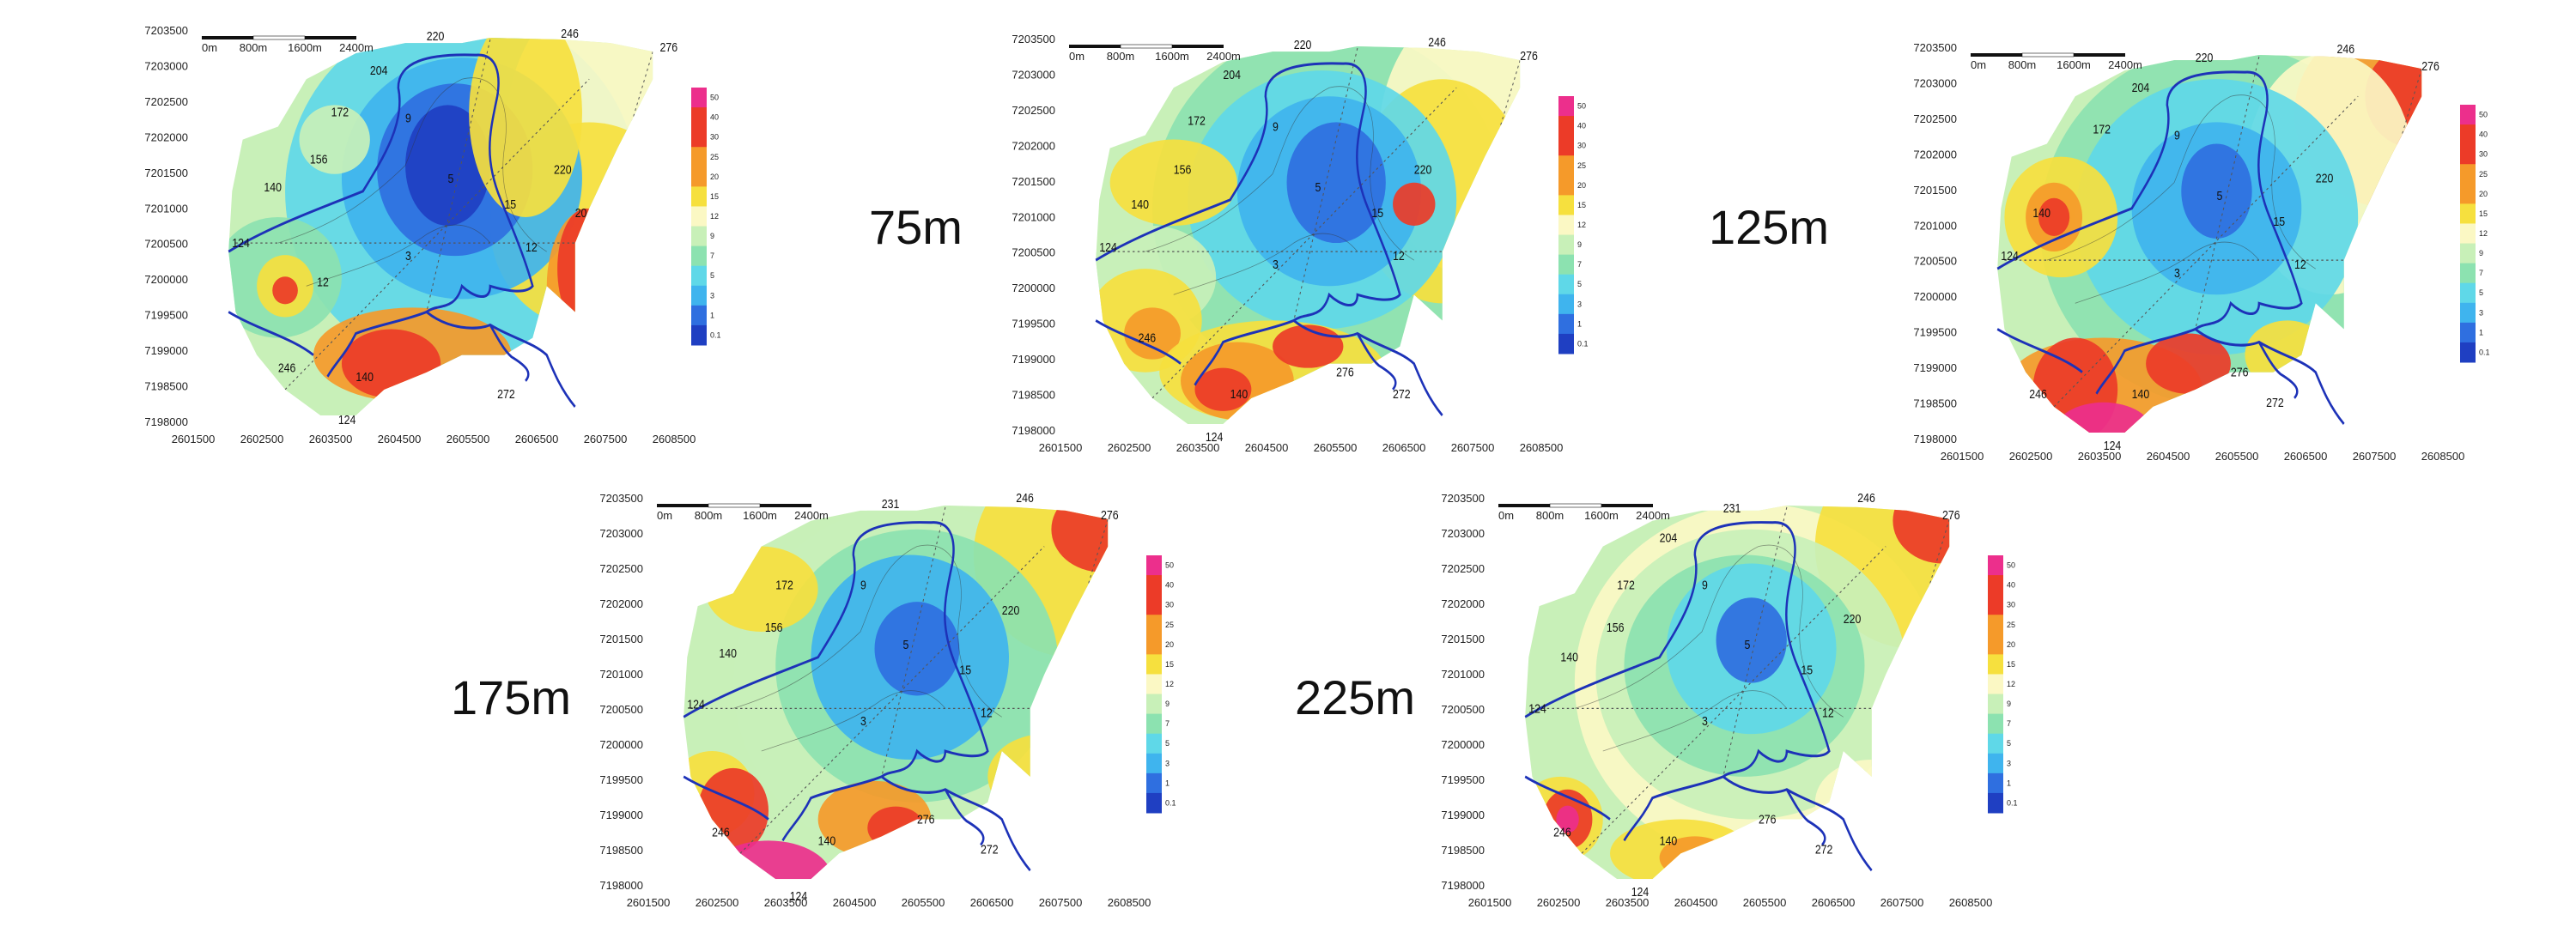 Image resolution: width=2576 pixels, height=927 pixels. I want to click on station-label: 246, so click(721, 832).